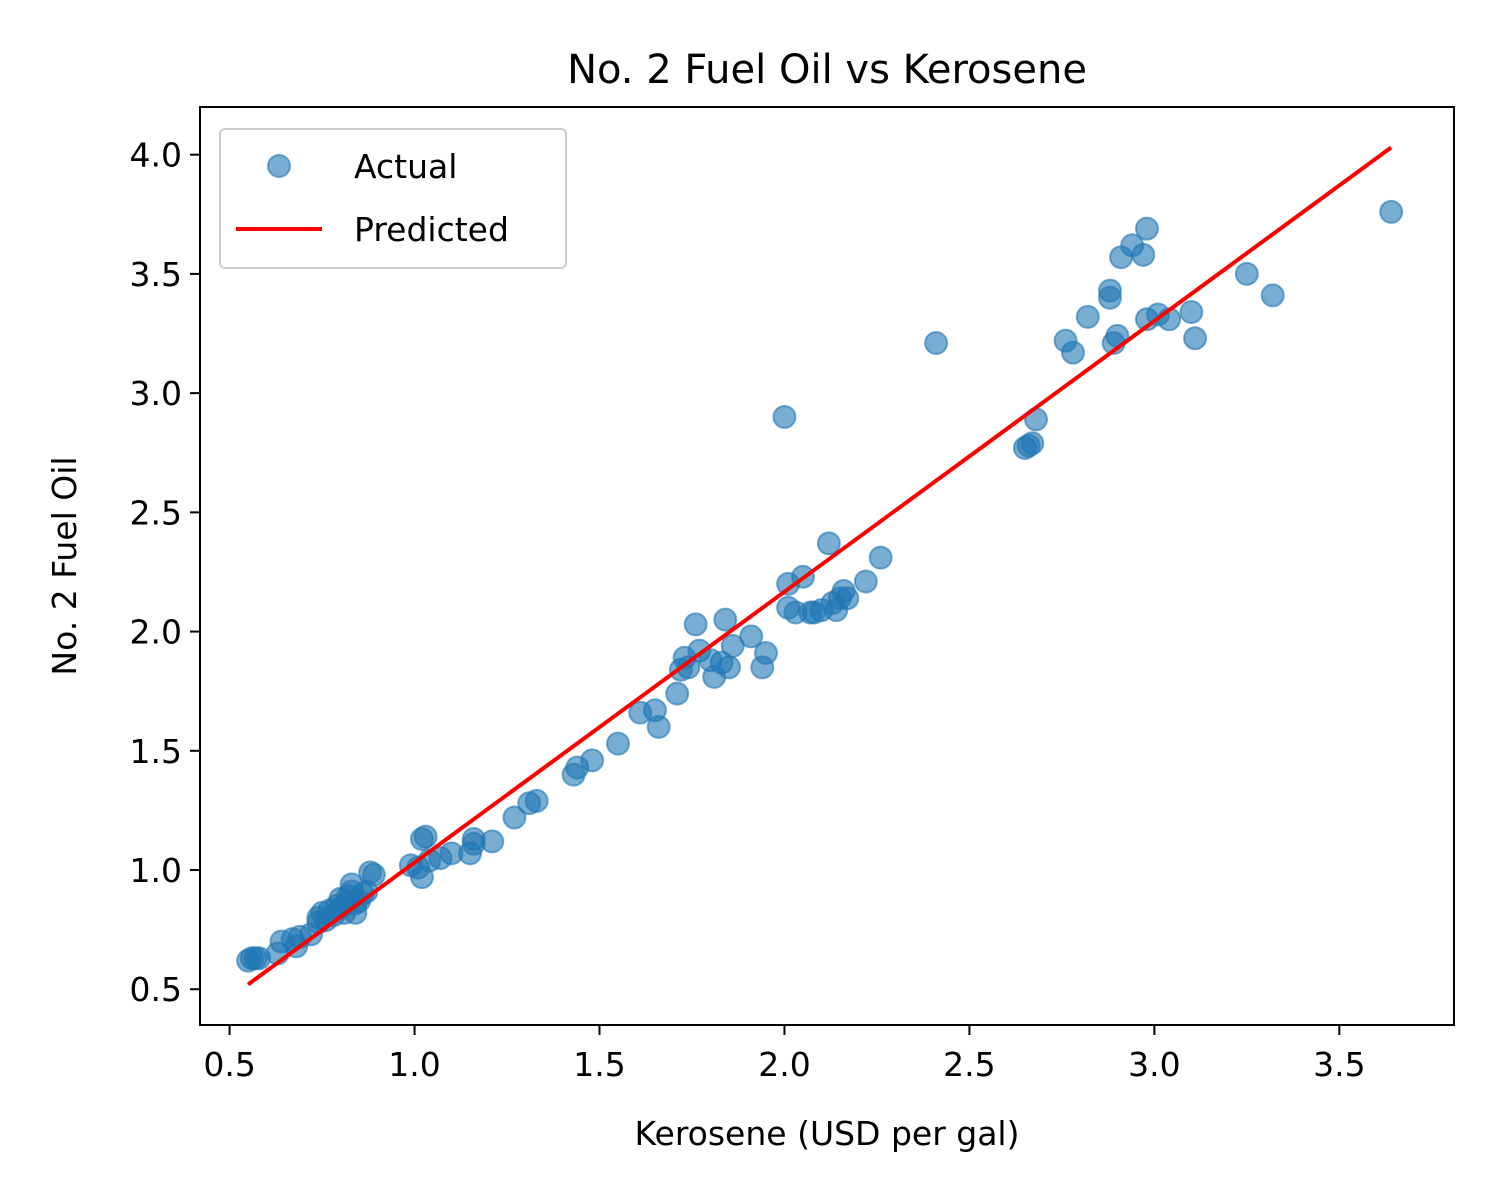  What do you see at coordinates (279, 166) in the screenshot?
I see `legend-actual-marker` at bounding box center [279, 166].